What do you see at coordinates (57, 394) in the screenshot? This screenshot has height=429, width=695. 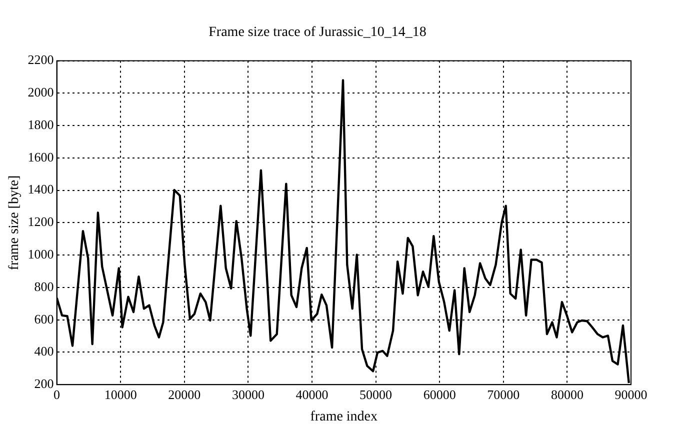 I see `x-tick-label: 0` at bounding box center [57, 394].